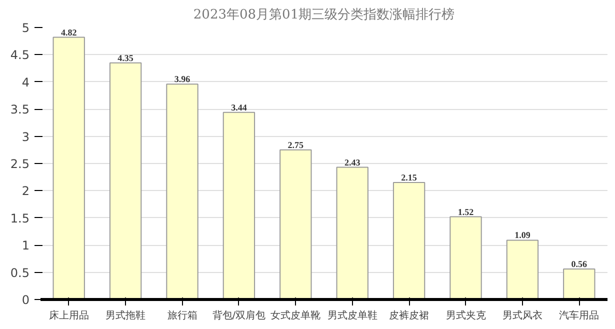 The height and width of the screenshot is (329, 615). What do you see at coordinates (20, 218) in the screenshot?
I see `y-tick-label: 1.5` at bounding box center [20, 218].